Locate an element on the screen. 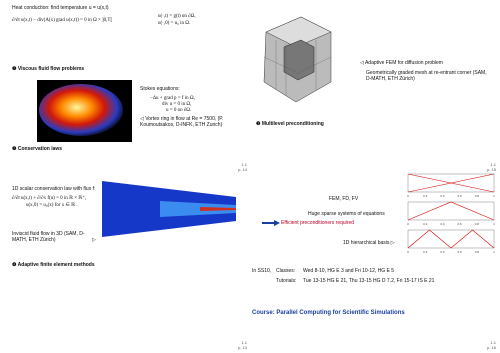 Image resolution: width=500 pixels, height=353 pixels. text: 1D hierarchical basis ▷ is located at coordinates (369, 243).